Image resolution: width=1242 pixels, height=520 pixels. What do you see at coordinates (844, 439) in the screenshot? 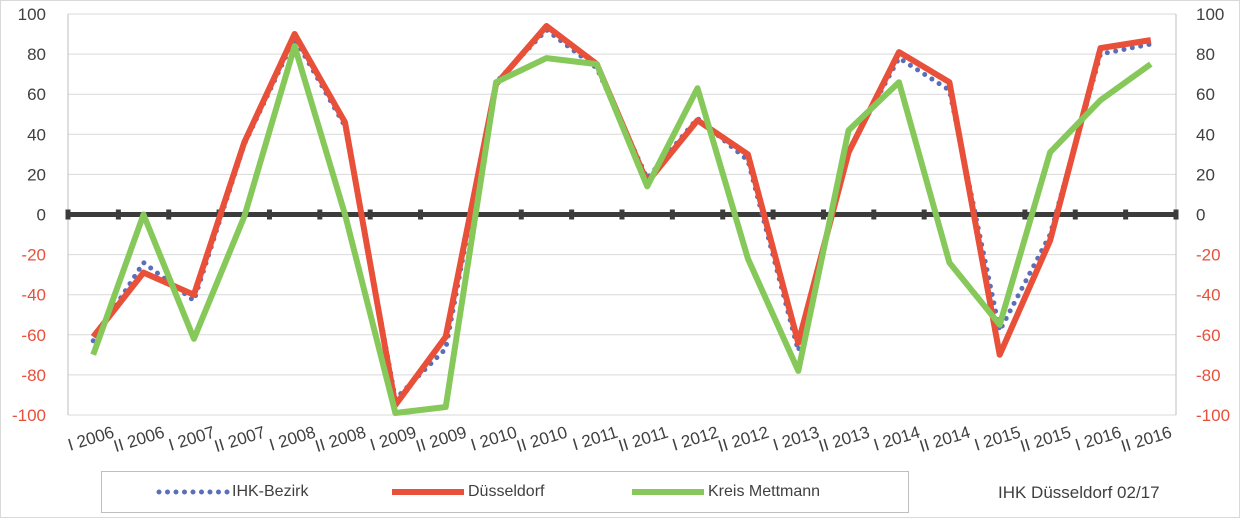
I see `x-tick-label: II 2013` at bounding box center [844, 439].